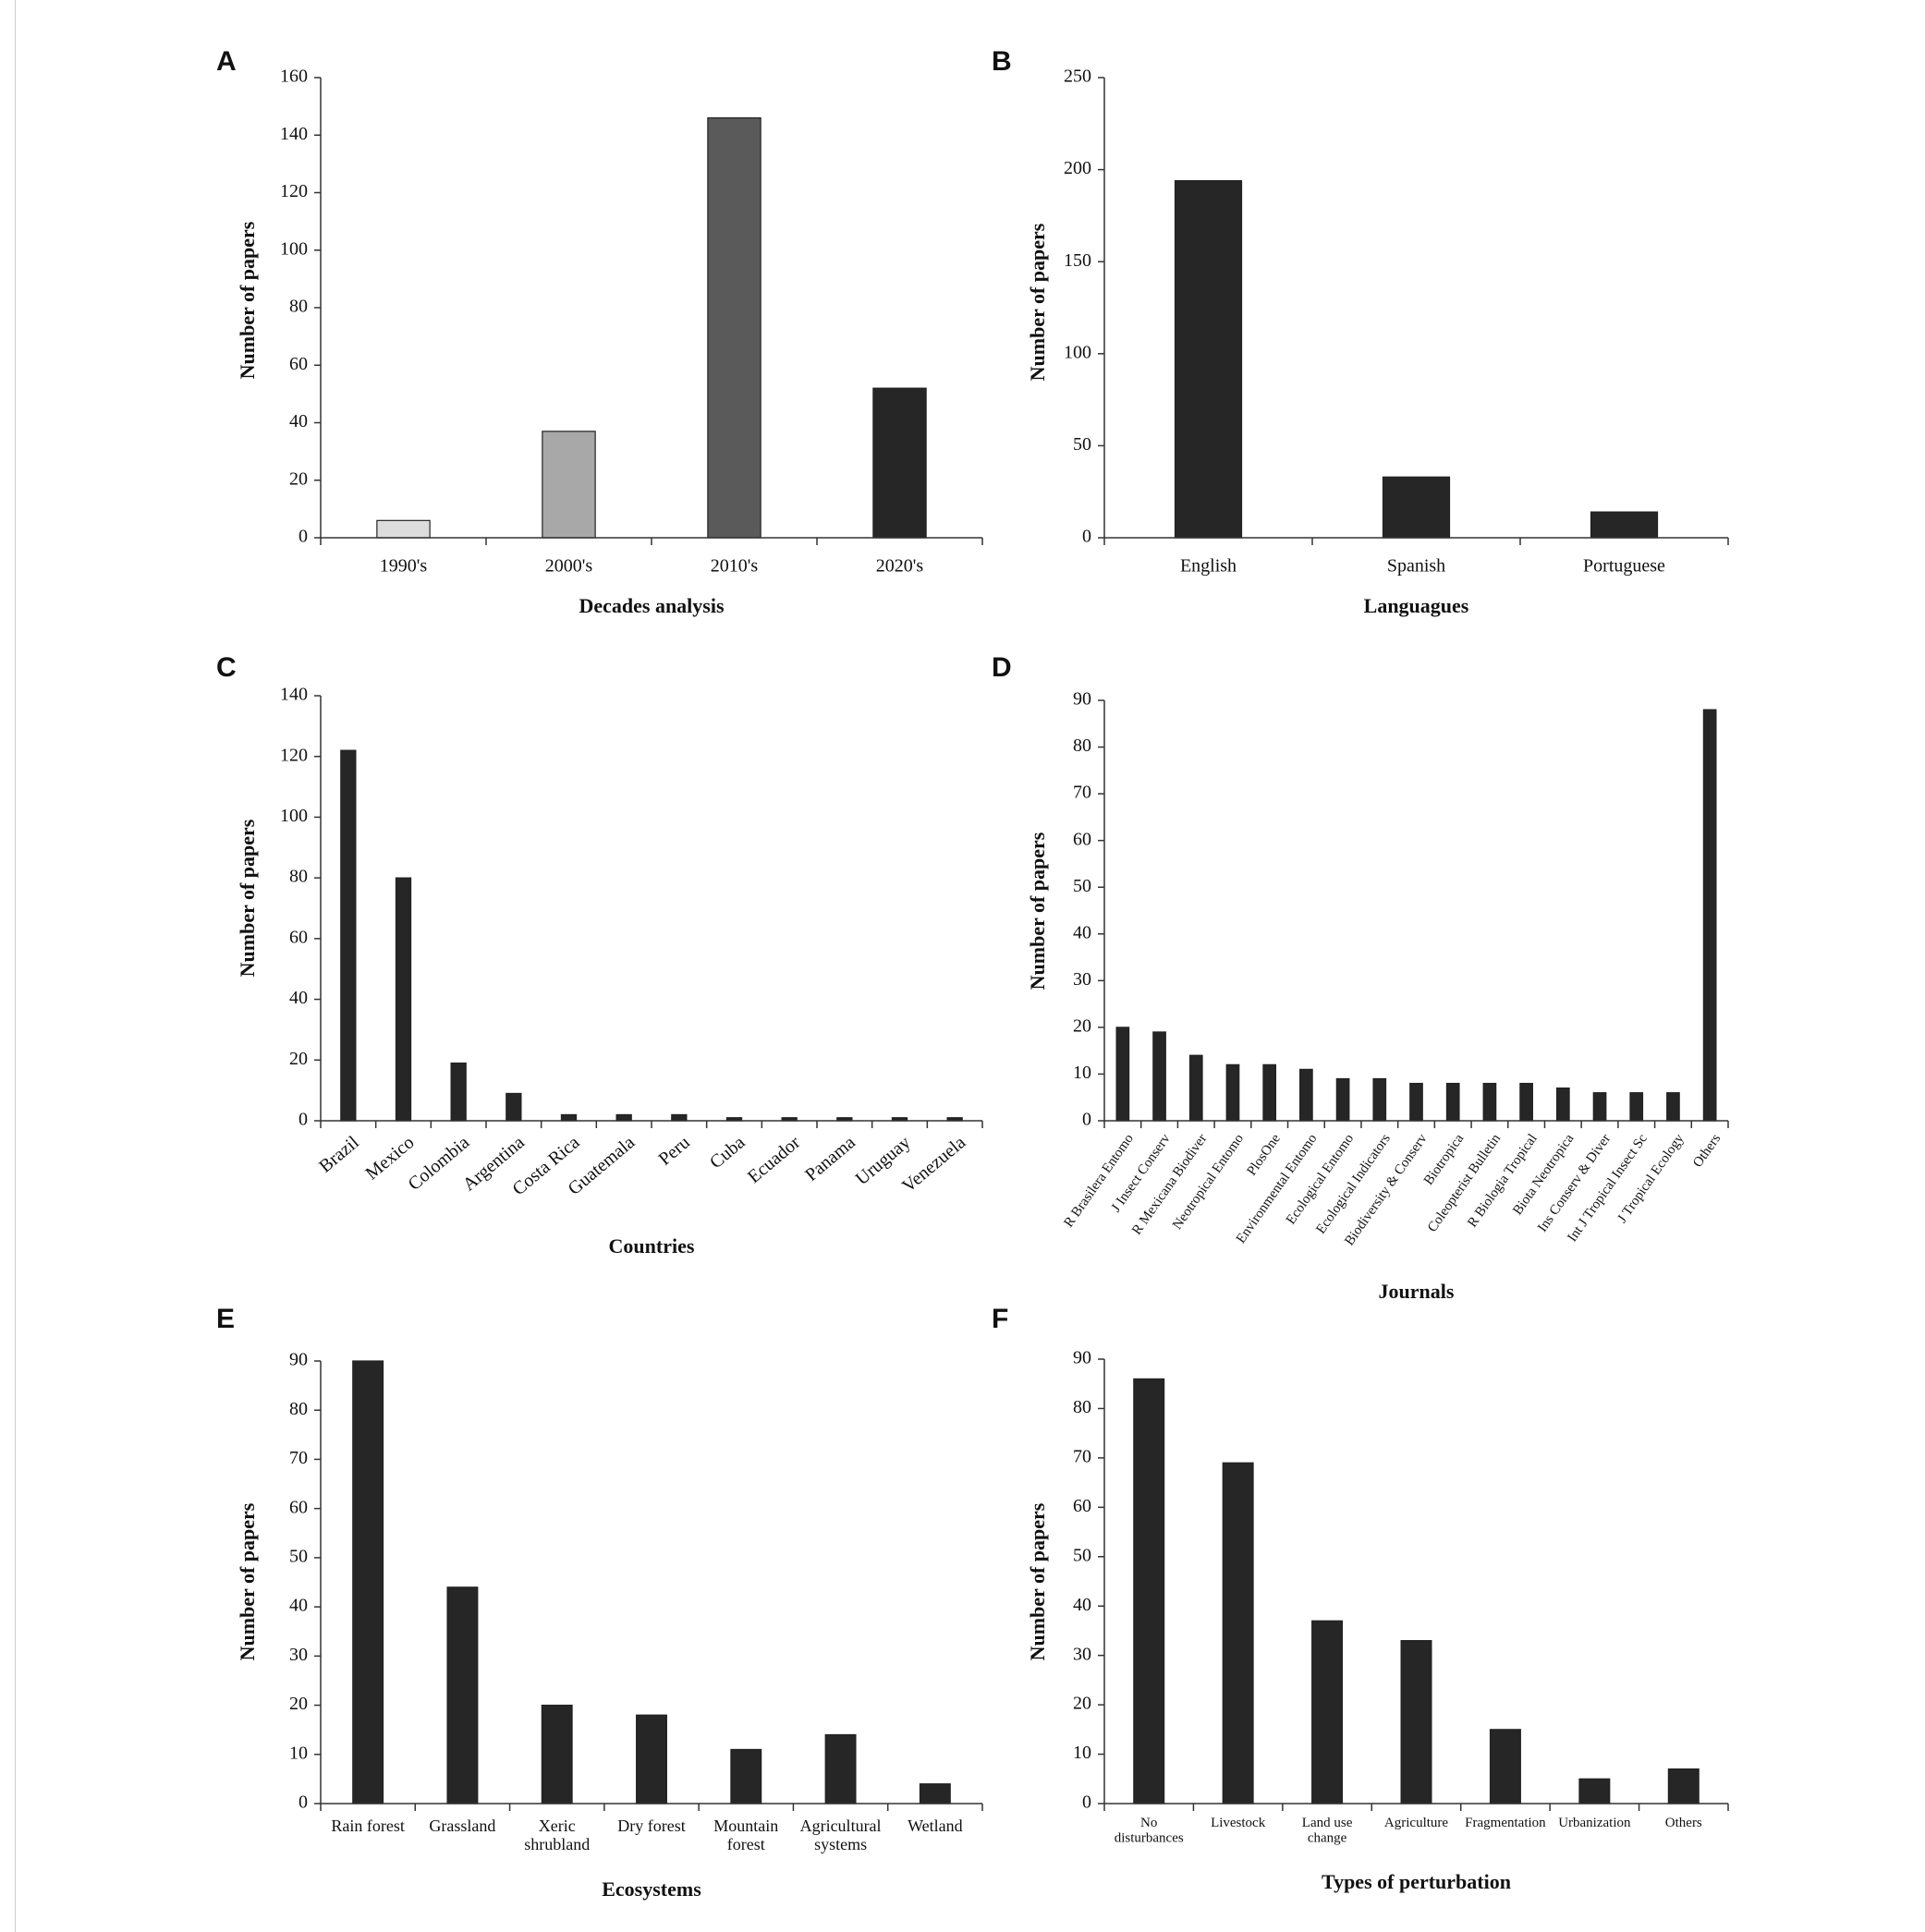  What do you see at coordinates (1149, 1831) in the screenshot?
I see `x-tick-label-no-disturbances: No disturbances` at bounding box center [1149, 1831].